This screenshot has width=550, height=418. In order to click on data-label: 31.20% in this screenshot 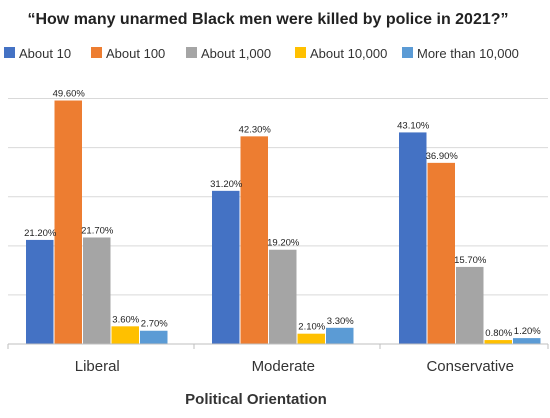, I will do `click(226, 184)`.